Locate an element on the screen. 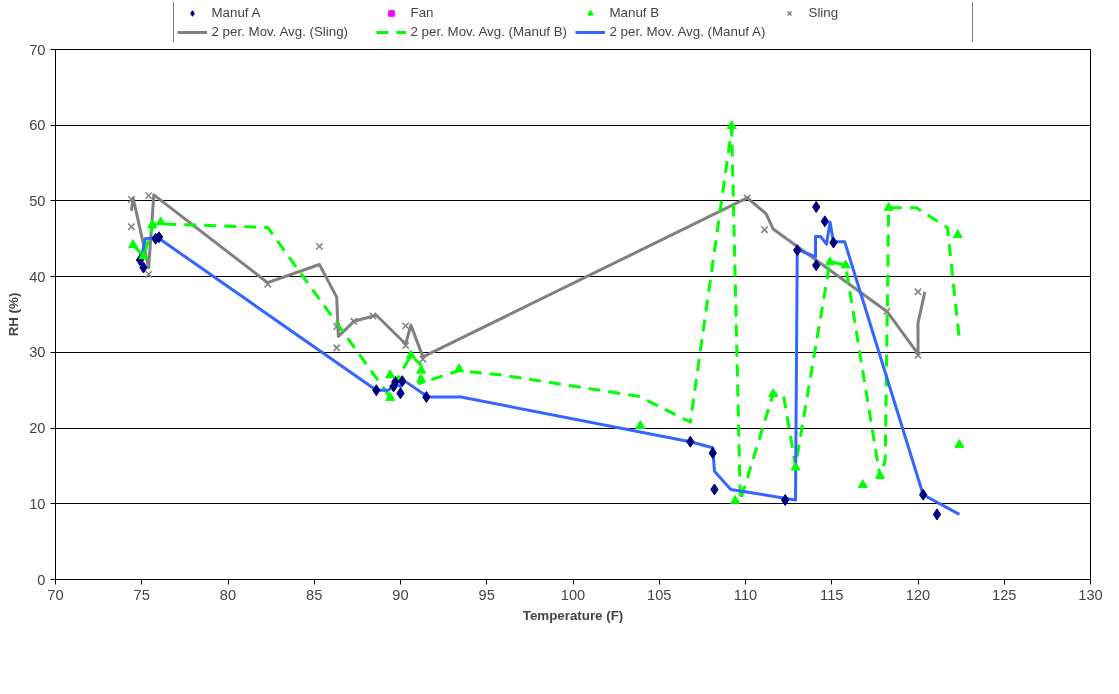 This screenshot has width=1119, height=694. legend-label: Sling is located at coordinates (824, 12).